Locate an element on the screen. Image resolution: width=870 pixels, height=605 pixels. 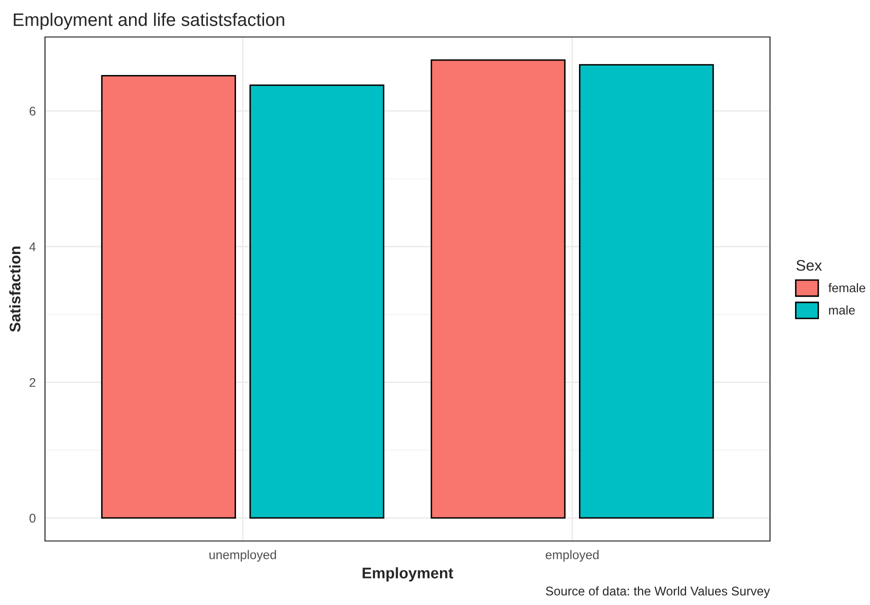
source-note: Source of data: the World Values Survey is located at coordinates (658, 592).